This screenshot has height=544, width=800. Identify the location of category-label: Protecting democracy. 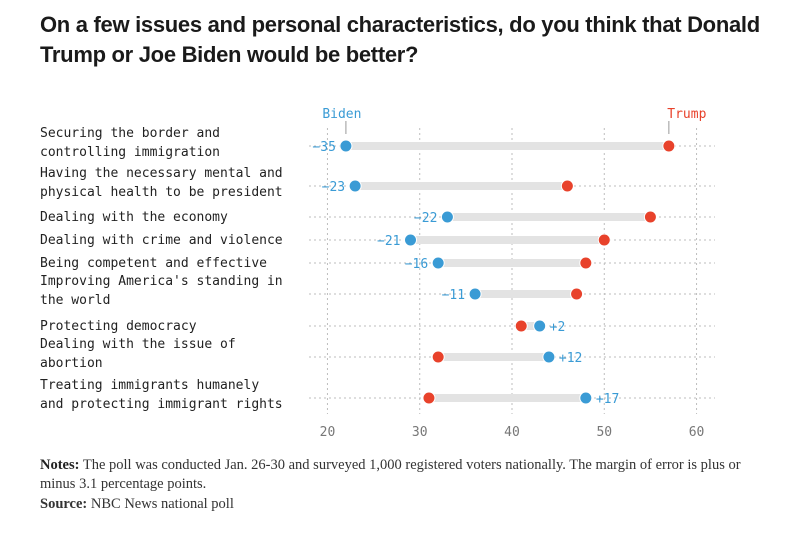
(118, 326).